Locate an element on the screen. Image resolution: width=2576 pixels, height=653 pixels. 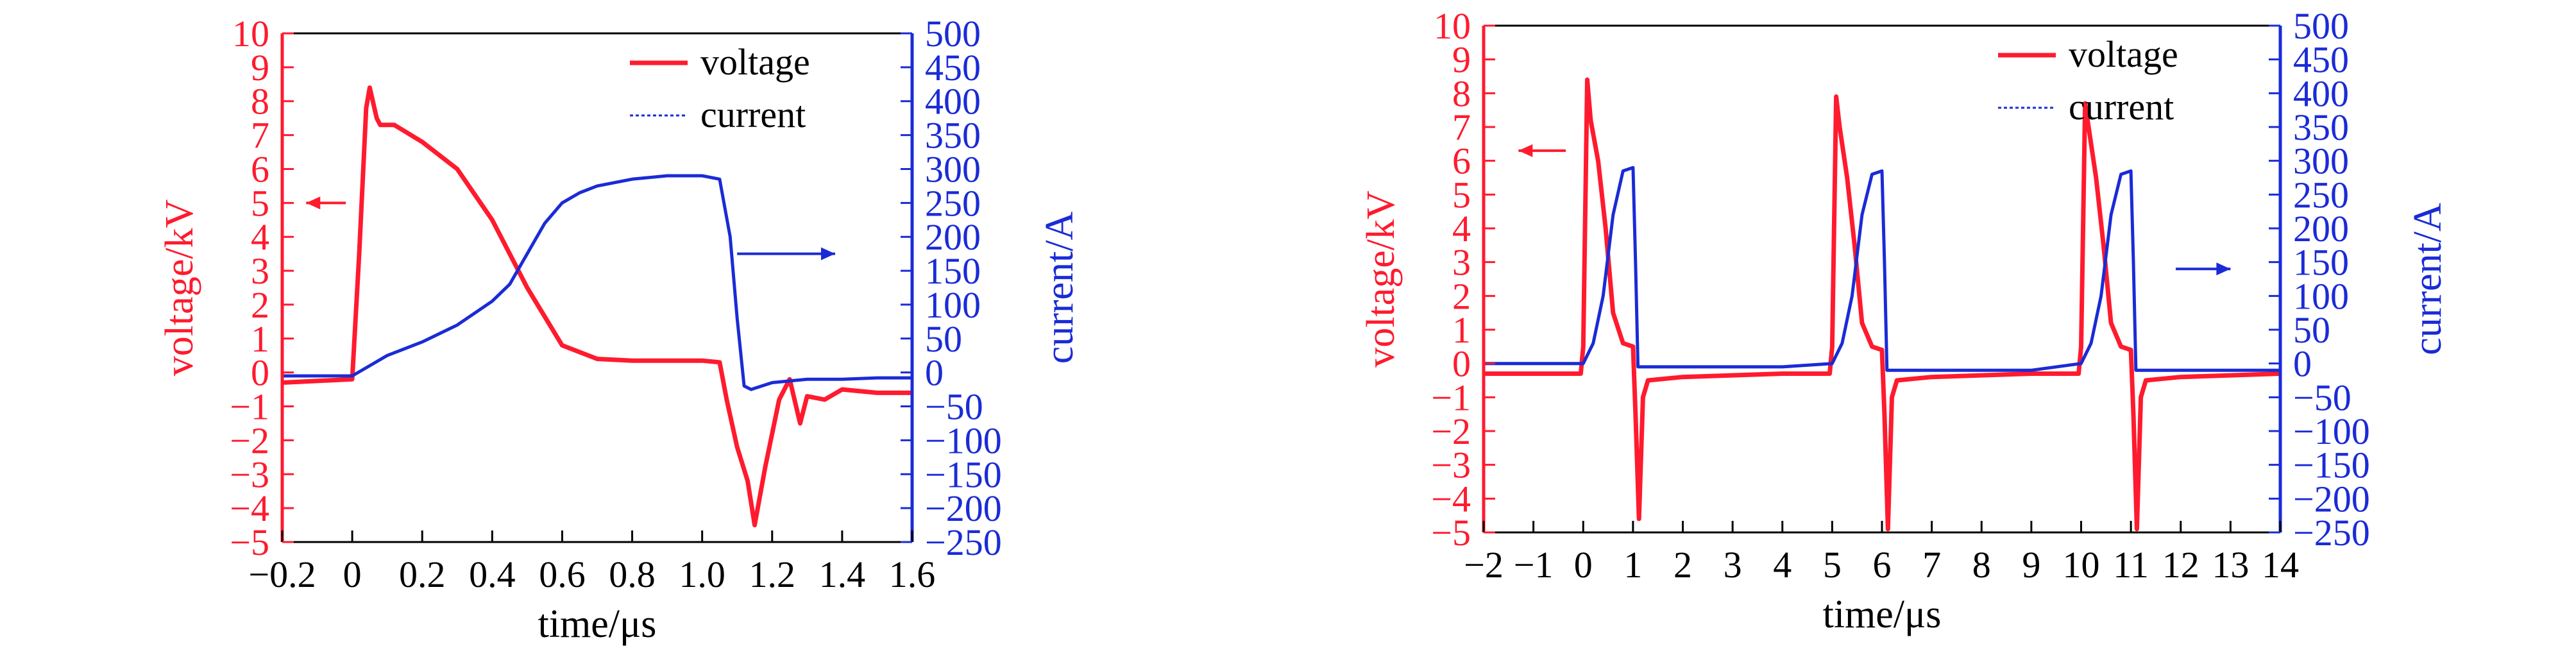
x-tick-label: −0.2 is located at coordinates (282, 574).